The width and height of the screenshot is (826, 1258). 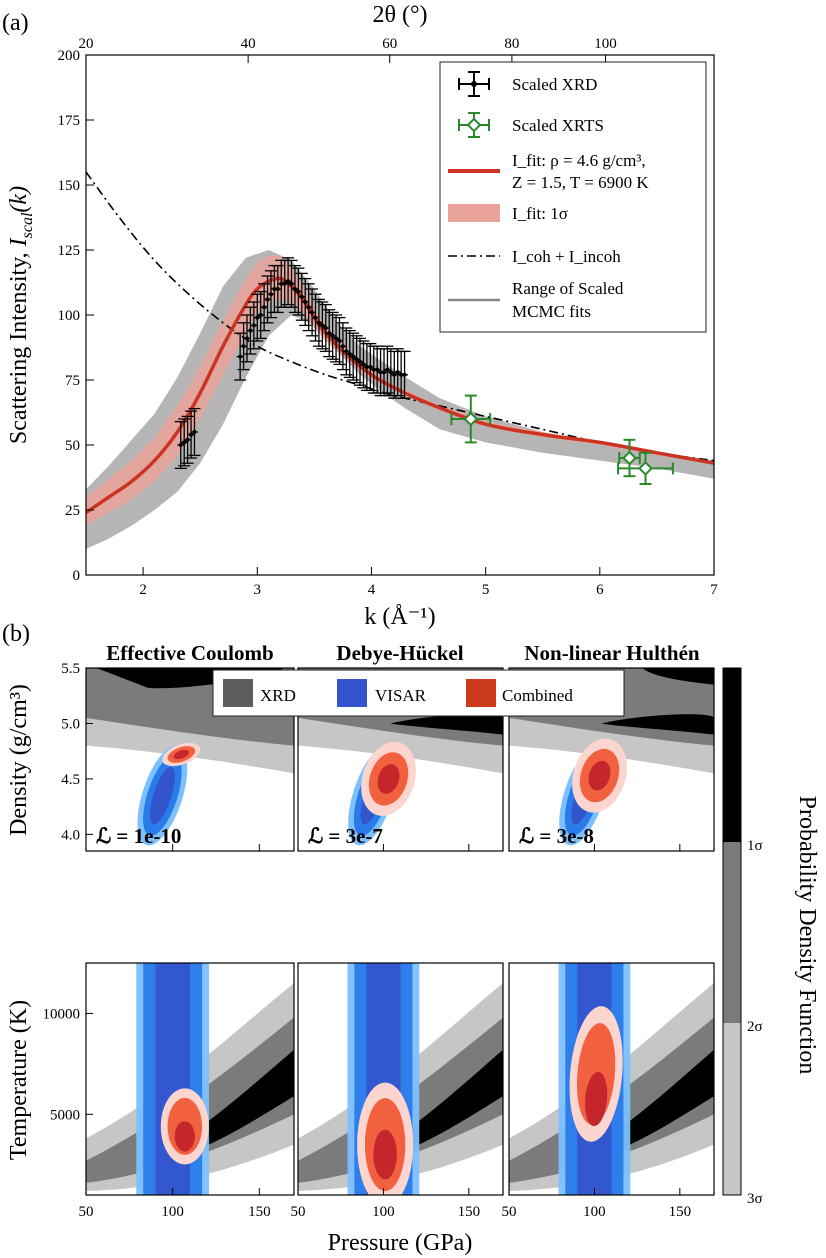 I want to click on y-tick-label: 175, so click(x=69, y=121).